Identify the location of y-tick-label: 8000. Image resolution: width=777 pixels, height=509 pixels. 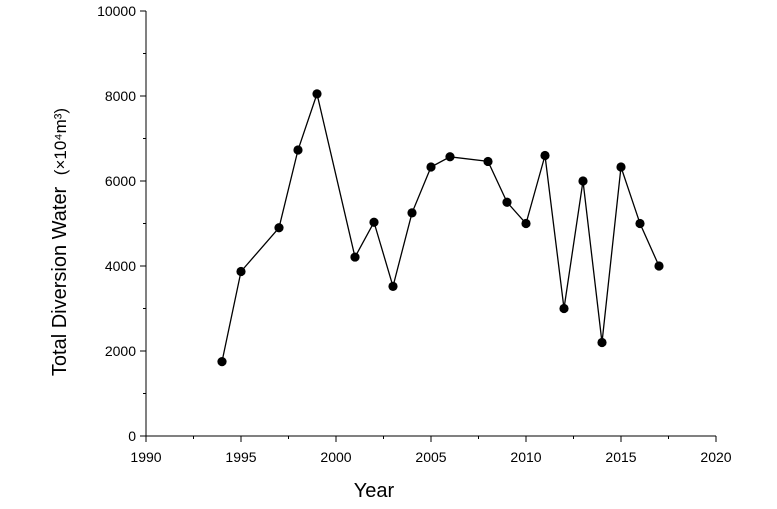
(120, 96).